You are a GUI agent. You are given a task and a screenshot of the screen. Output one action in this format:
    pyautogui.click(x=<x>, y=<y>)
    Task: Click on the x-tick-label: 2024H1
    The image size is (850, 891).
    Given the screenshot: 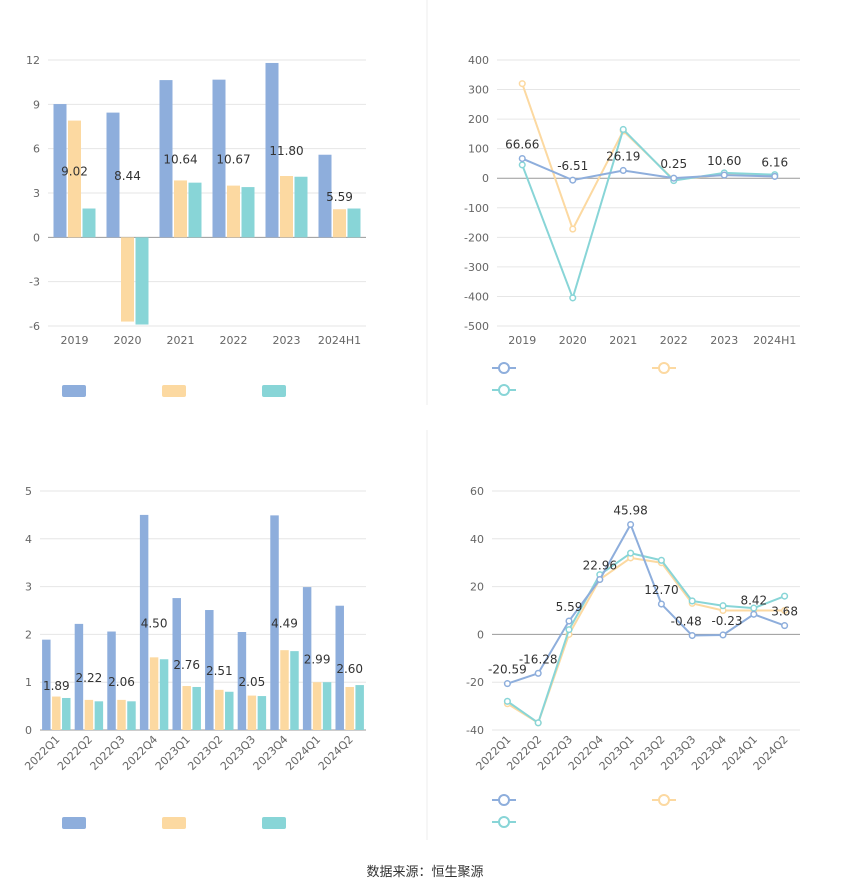 What is the action you would take?
    pyautogui.click(x=774, y=340)
    